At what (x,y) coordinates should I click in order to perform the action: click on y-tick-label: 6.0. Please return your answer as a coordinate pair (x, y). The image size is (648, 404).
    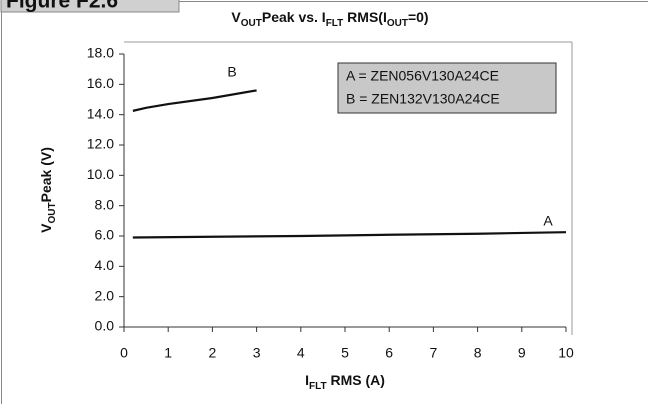
    Looking at the image, I should click on (105, 235).